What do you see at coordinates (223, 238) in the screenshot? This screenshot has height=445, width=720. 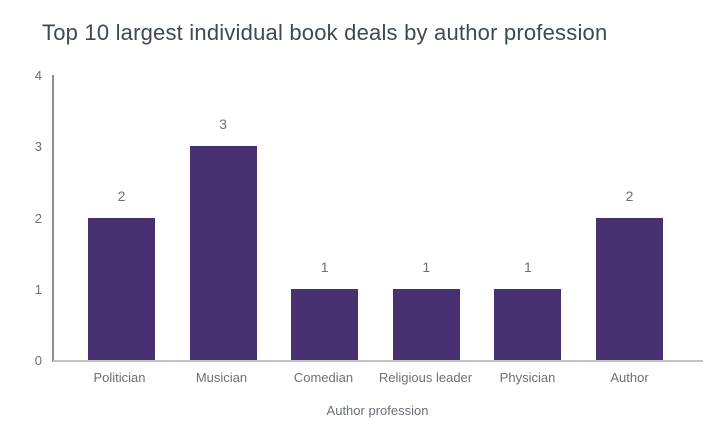 I see `bar-musician: 3` at bounding box center [223, 238].